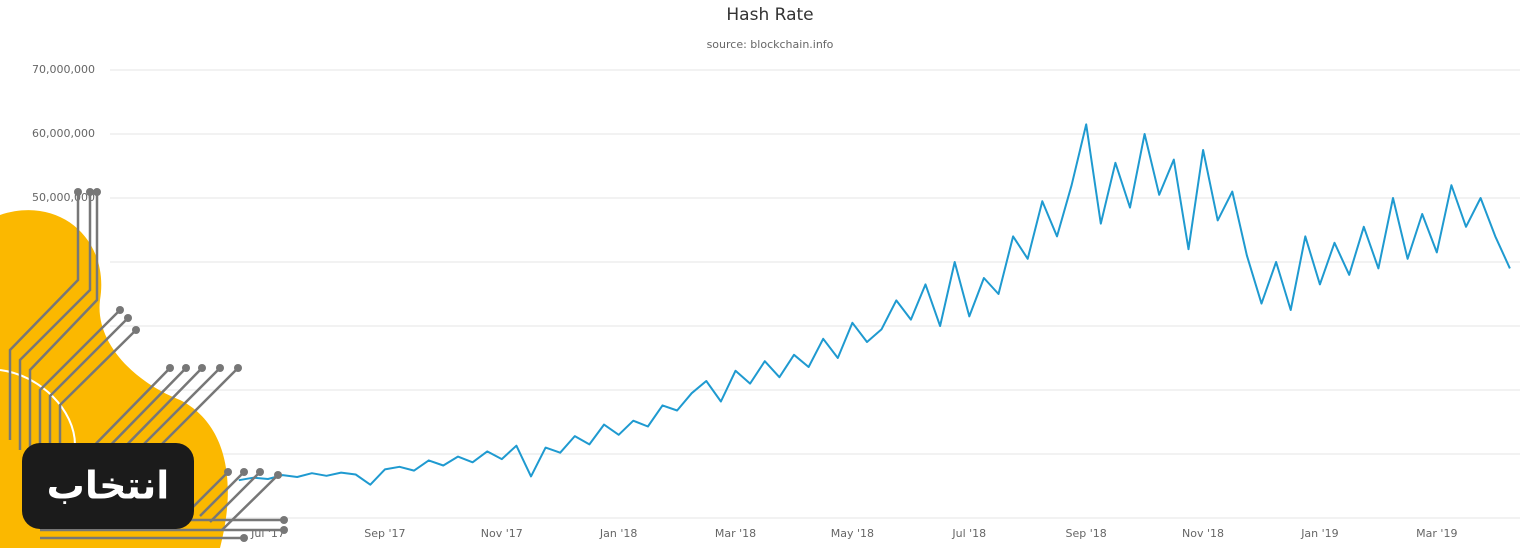 Image resolution: width=1533 pixels, height=548 pixels. Describe the element at coordinates (735, 533) in the screenshot. I see `x-tick-label: Mar '18` at that location.